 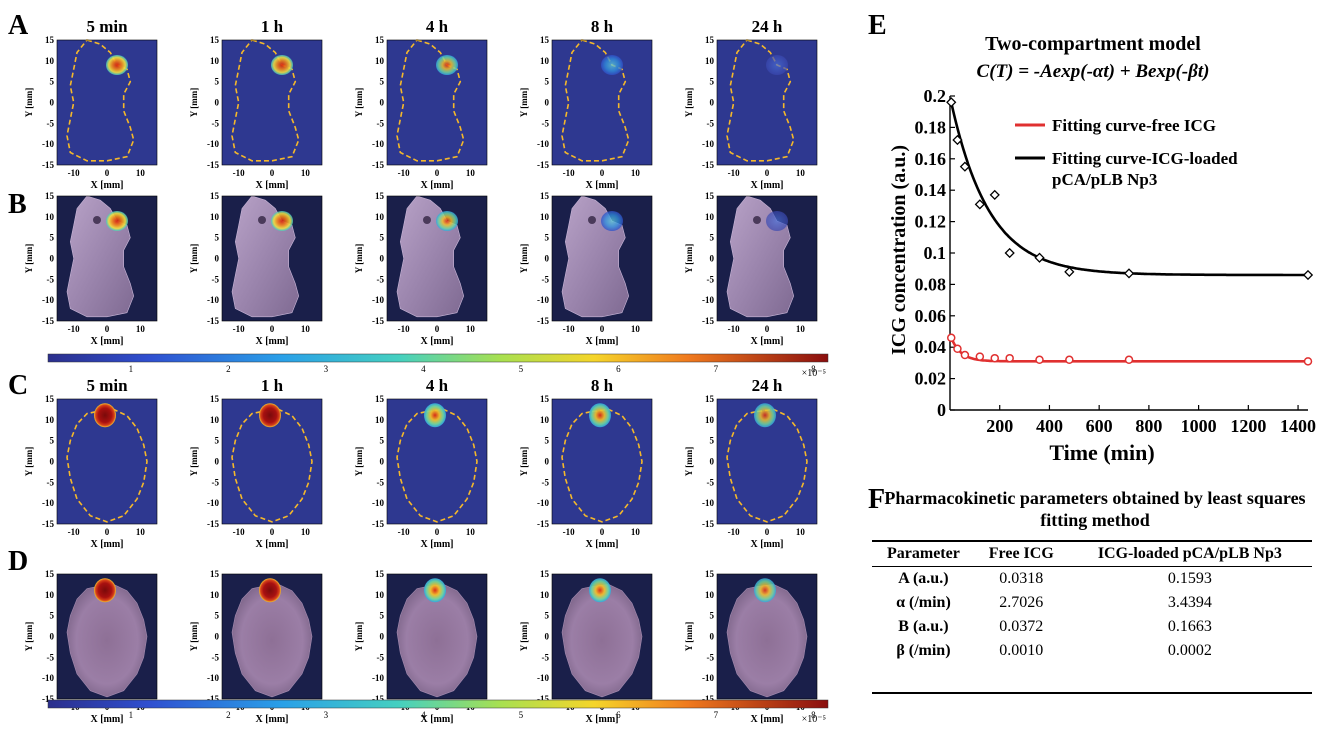 I want to click on series-free-icg, so click(x=1129, y=349).